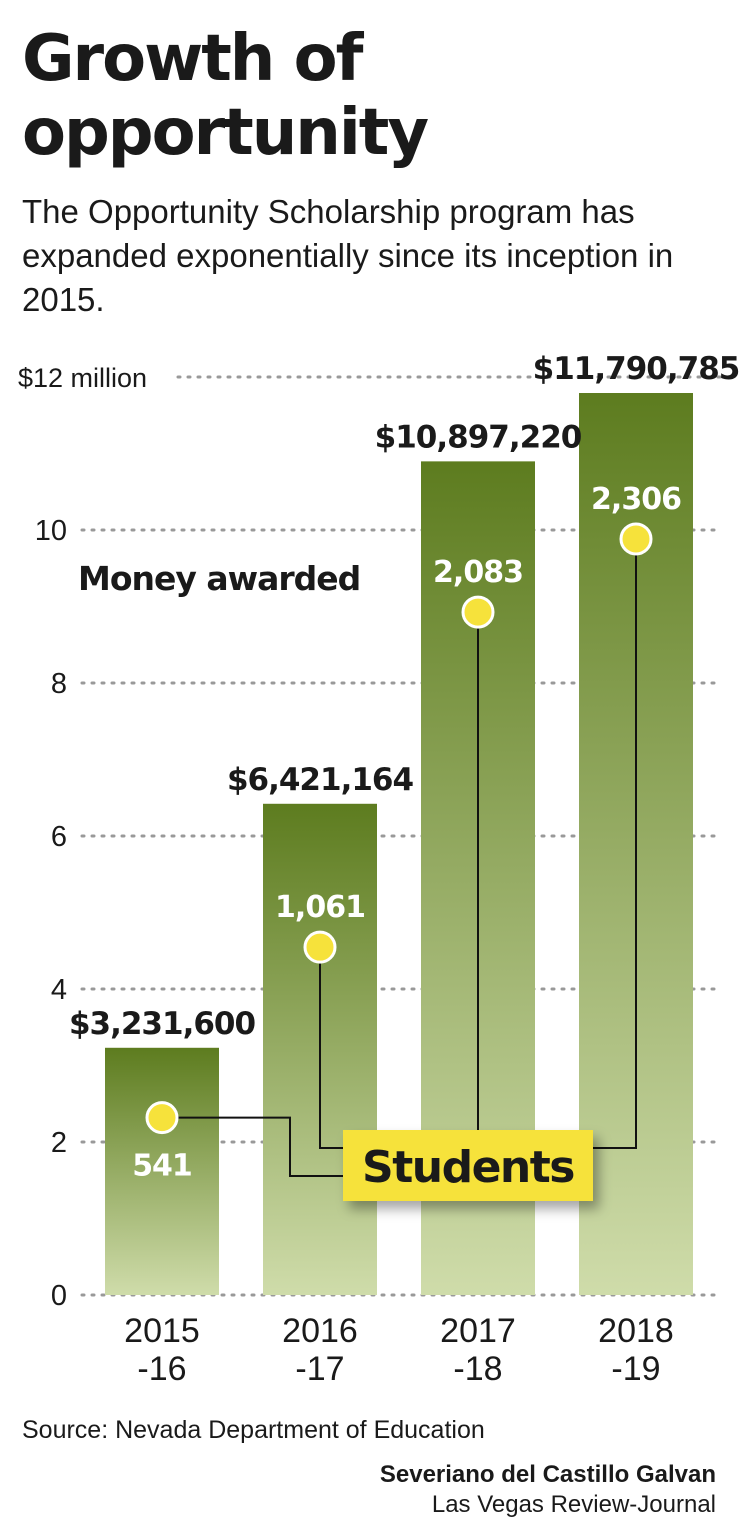 Image resolution: width=750 pixels, height=1525 pixels. Describe the element at coordinates (320, 907) in the screenshot. I see `students-value-label: 1,061` at that location.